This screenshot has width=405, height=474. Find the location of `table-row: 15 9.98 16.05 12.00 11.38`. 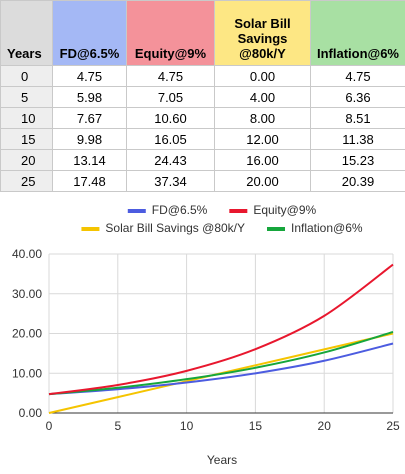

table-row: 15 9.98 16.05 12.00 11.38 is located at coordinates (202, 139).